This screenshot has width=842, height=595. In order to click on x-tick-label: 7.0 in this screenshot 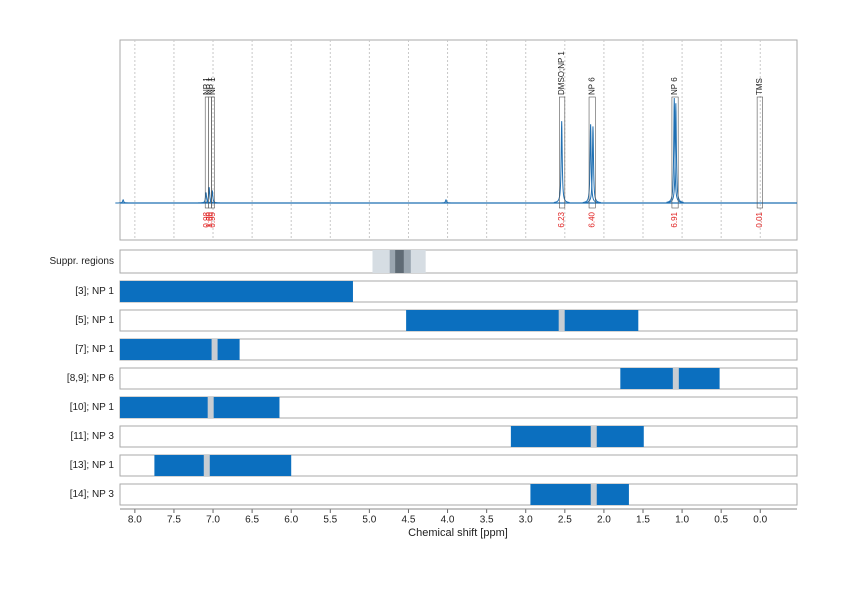, I will do `click(213, 520)`.